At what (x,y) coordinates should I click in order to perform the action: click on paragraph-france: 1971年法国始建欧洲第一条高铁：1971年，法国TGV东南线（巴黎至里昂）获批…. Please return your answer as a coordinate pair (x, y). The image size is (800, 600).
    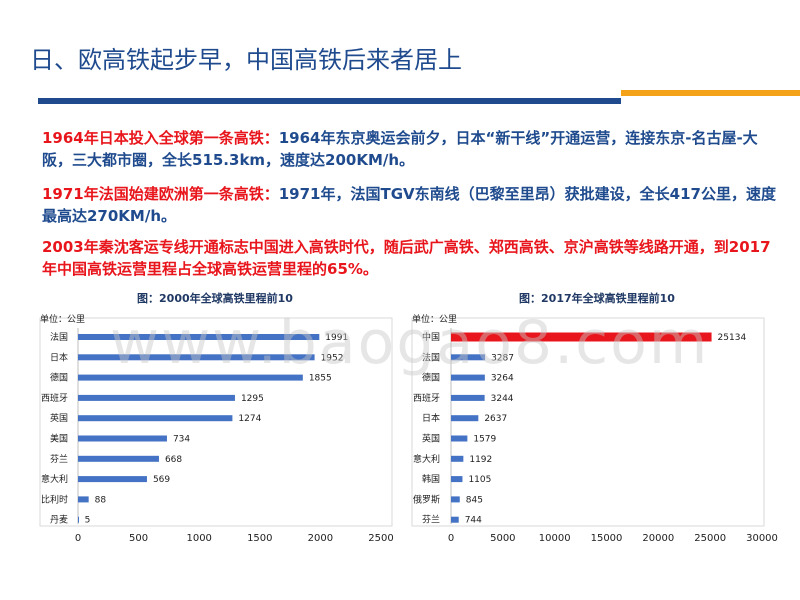
    Looking at the image, I should click on (412, 205).